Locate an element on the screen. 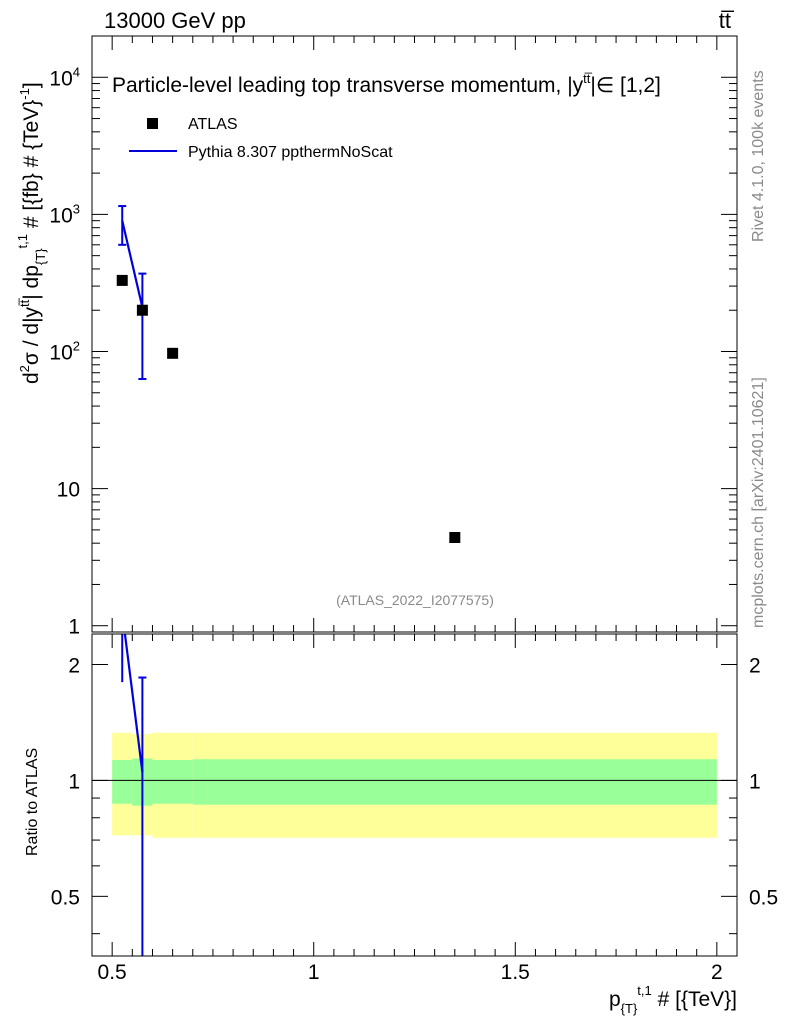  ratio-ytick-label-right: 2 is located at coordinates (755, 665).